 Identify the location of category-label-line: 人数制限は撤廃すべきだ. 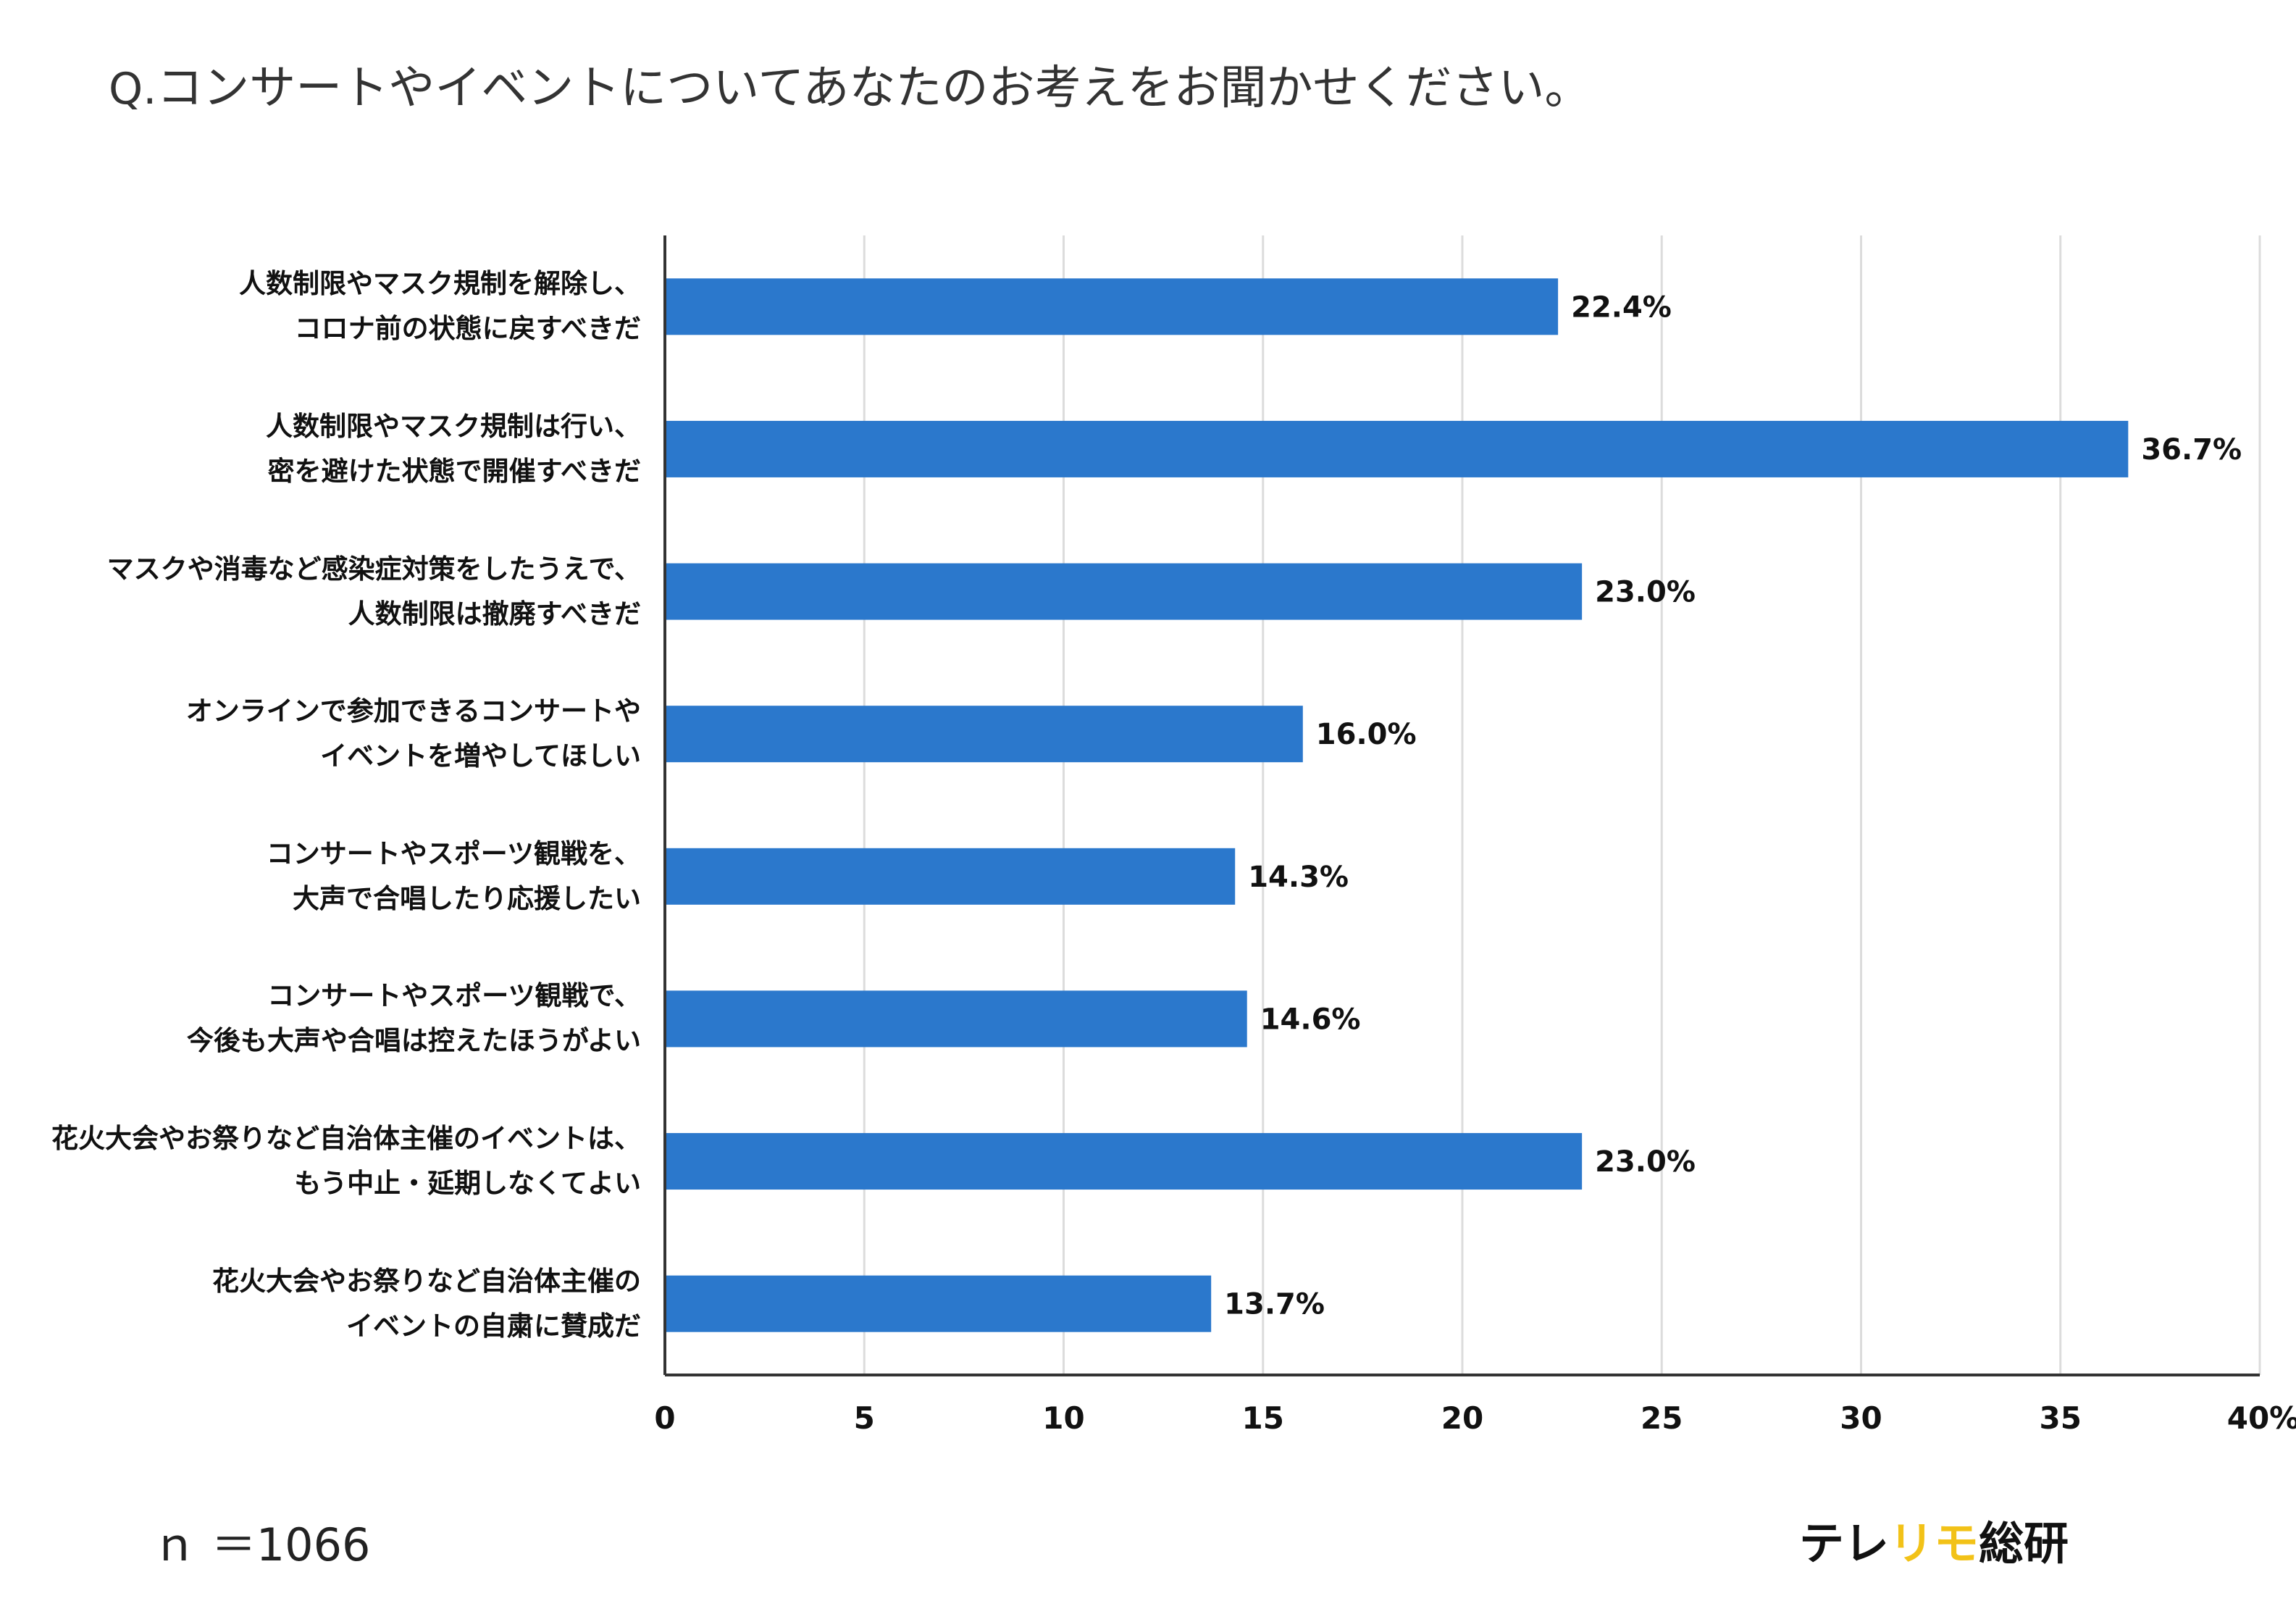
(494, 614).